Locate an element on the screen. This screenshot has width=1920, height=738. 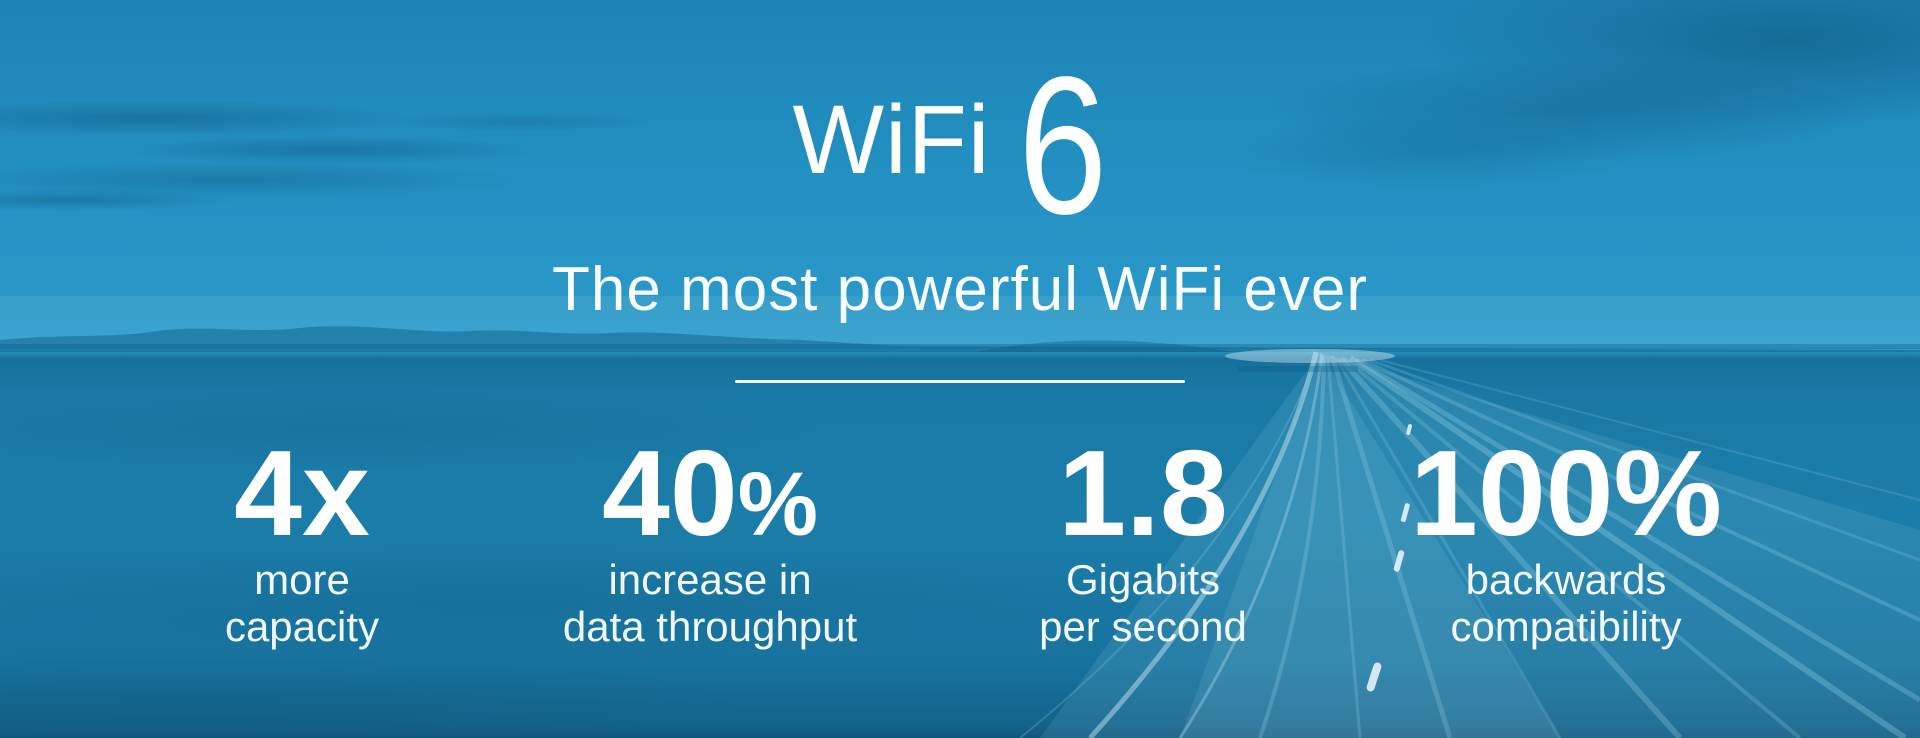
lane-markings is located at coordinates (1389, 558).